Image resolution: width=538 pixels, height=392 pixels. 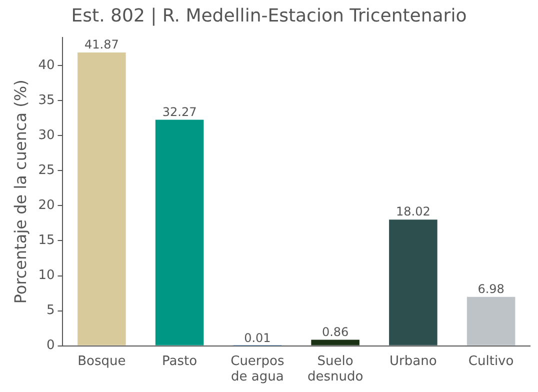 I want to click on y-tick-label: 25, so click(x=46, y=170).